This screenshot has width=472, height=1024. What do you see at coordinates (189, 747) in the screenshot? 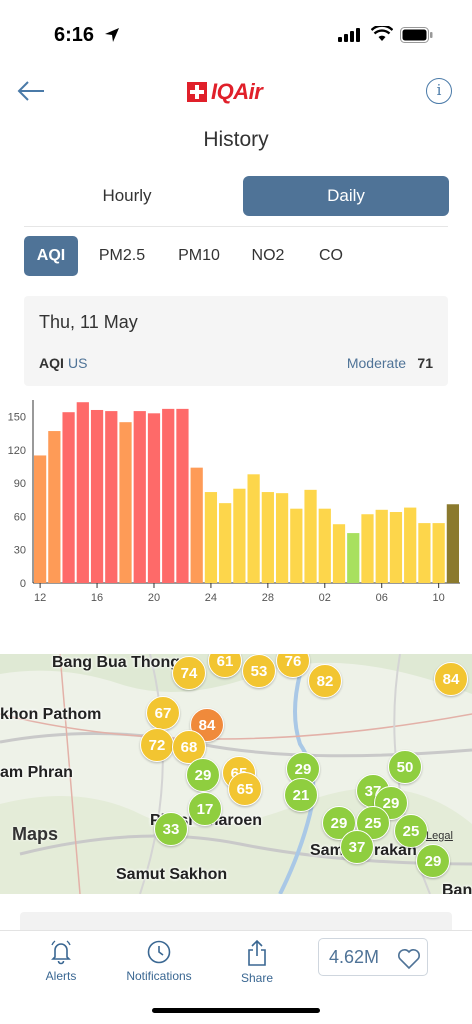
I see `map-pin: 68` at bounding box center [189, 747].